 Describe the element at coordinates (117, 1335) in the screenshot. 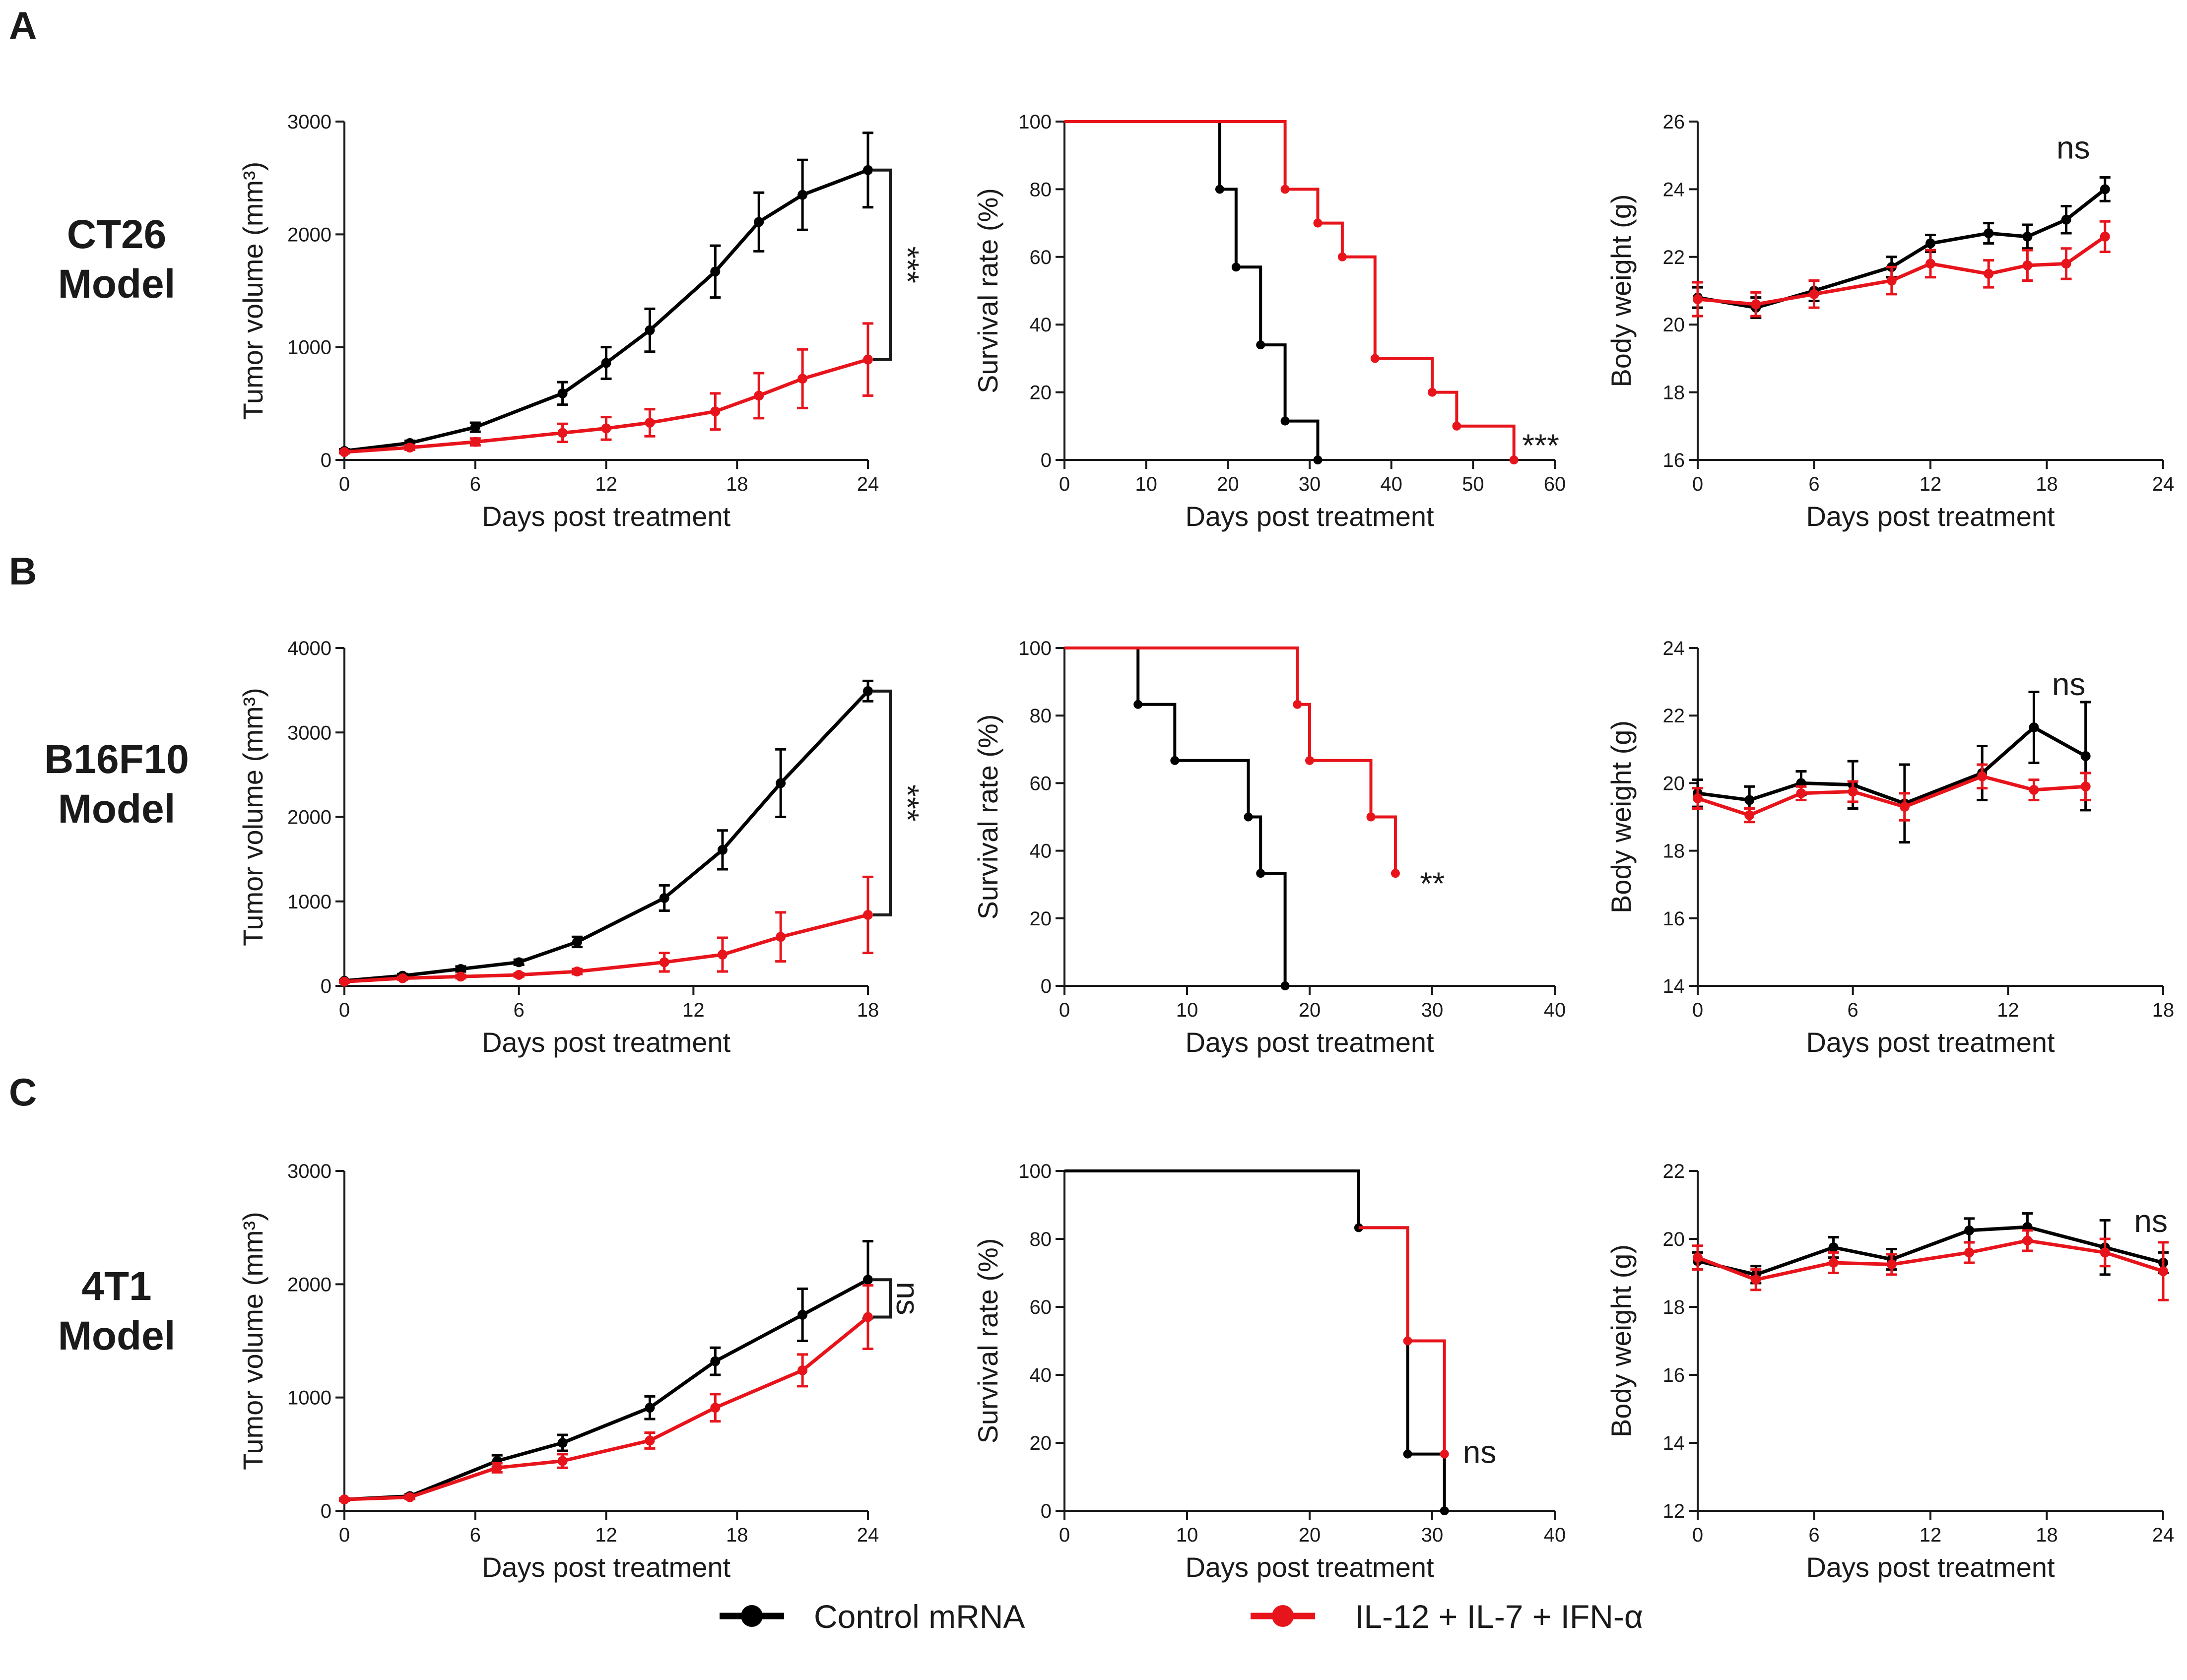

I see `row-label-4t1-model: Model` at that location.